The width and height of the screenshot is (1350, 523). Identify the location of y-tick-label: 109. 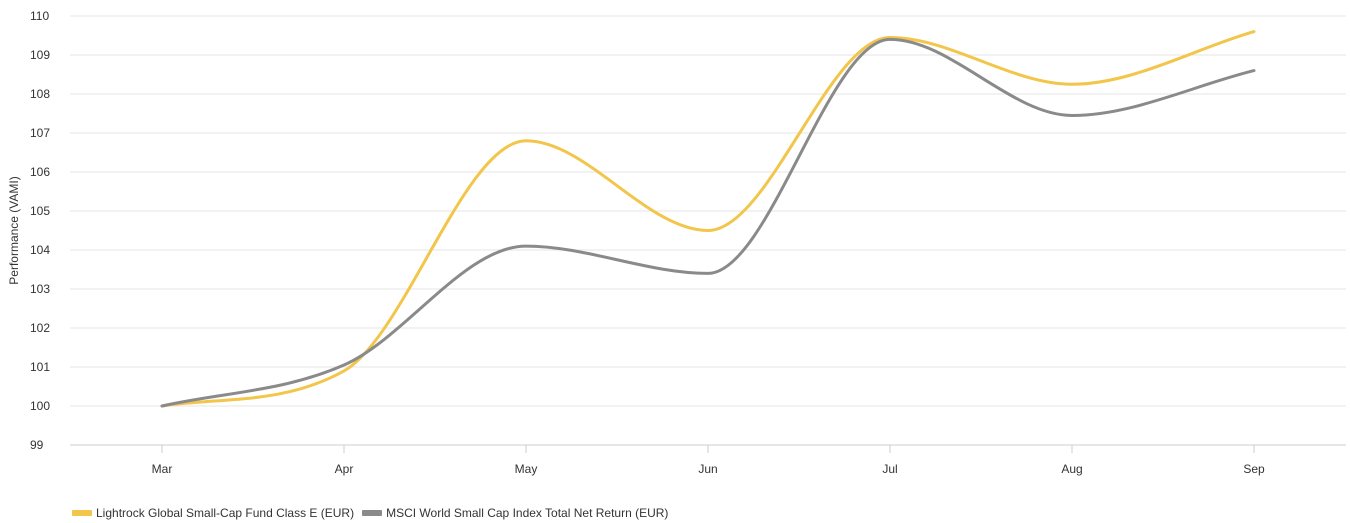
(40, 55).